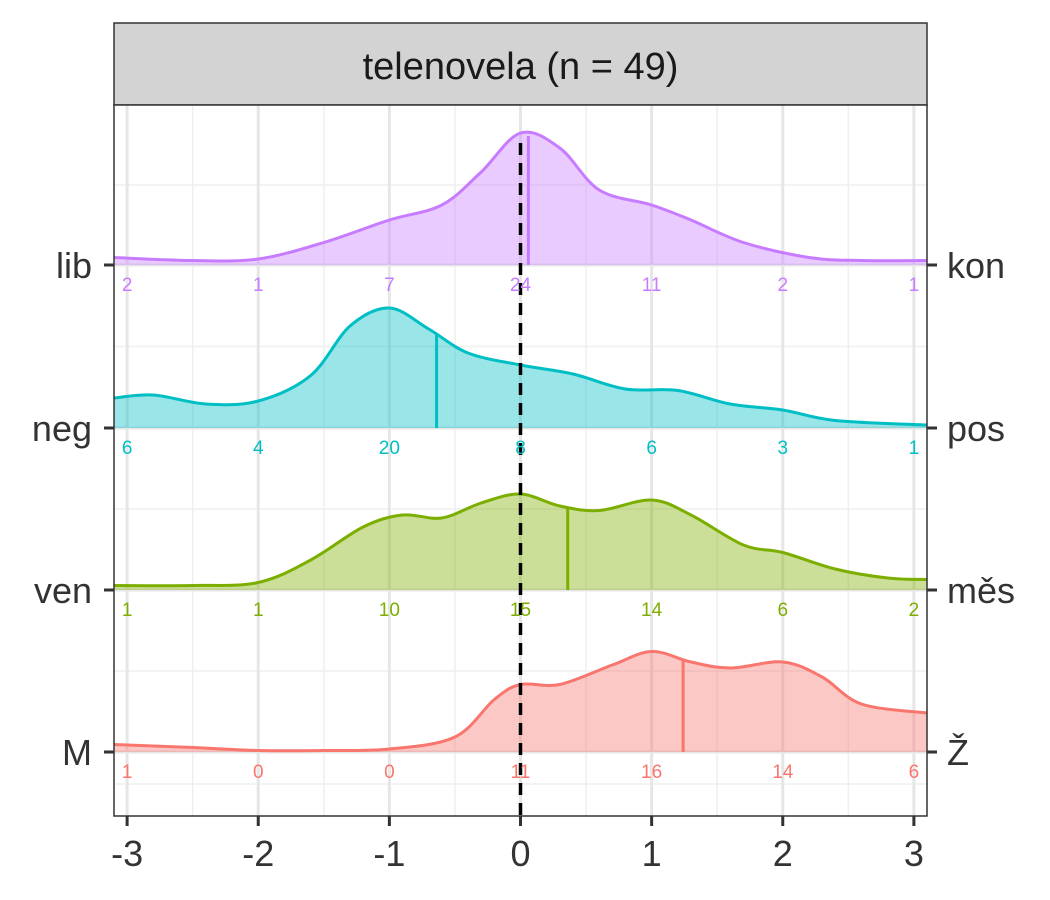  Describe the element at coordinates (74, 265) in the screenshot. I see `y-label-left: lib` at that location.